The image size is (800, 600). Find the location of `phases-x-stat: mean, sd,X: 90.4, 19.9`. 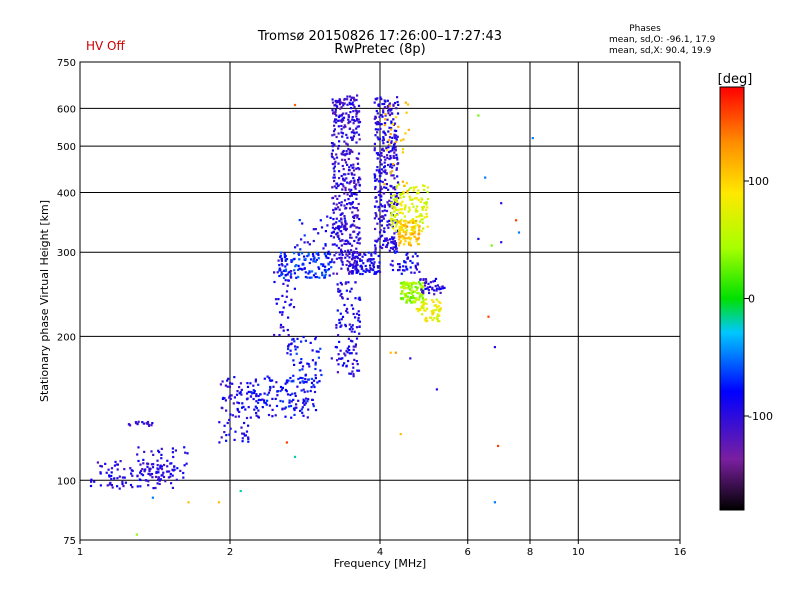

phases-x-stat: mean, sd,X: 90.4, 19.9 is located at coordinates (660, 51).